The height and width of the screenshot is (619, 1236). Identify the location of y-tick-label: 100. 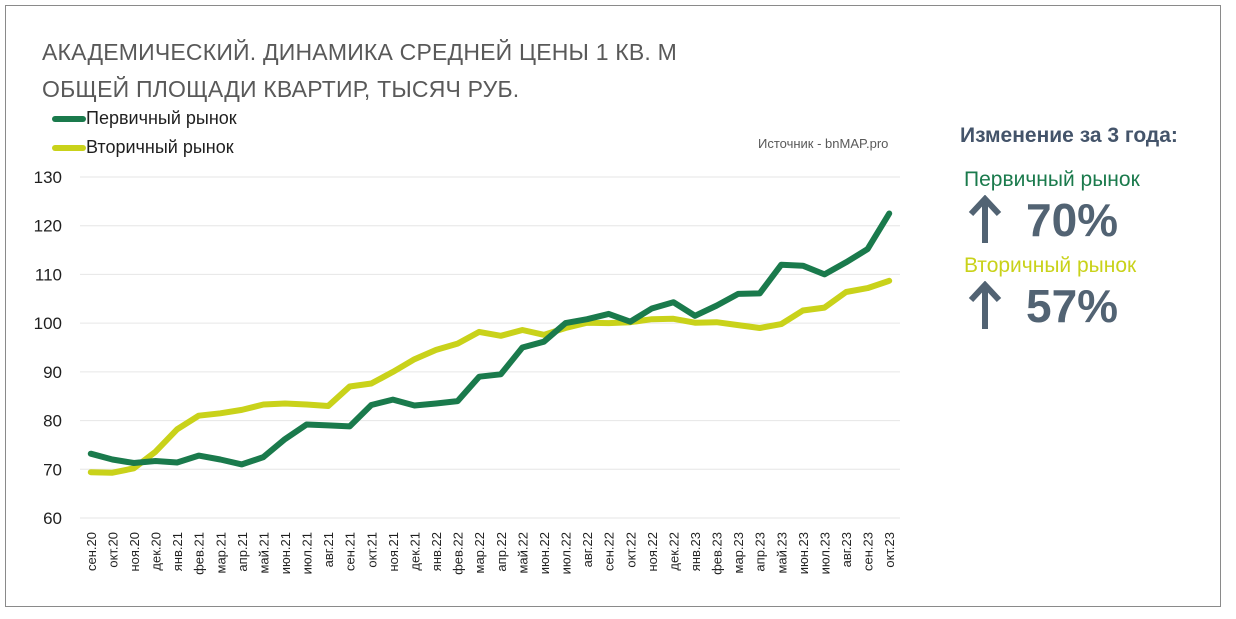
(48, 323).